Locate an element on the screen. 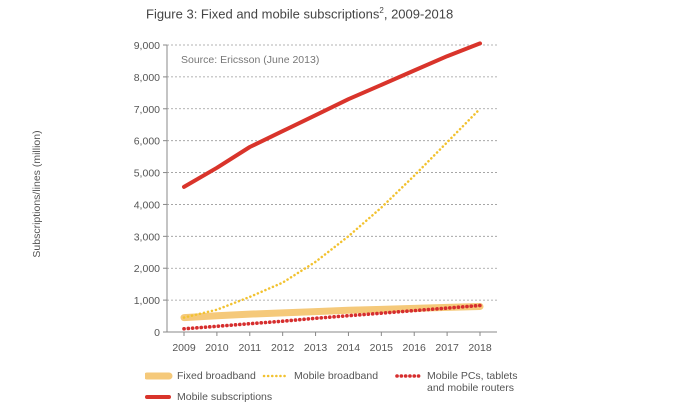 The image size is (700, 420). y-tick-label: 6,000 is located at coordinates (147, 142).